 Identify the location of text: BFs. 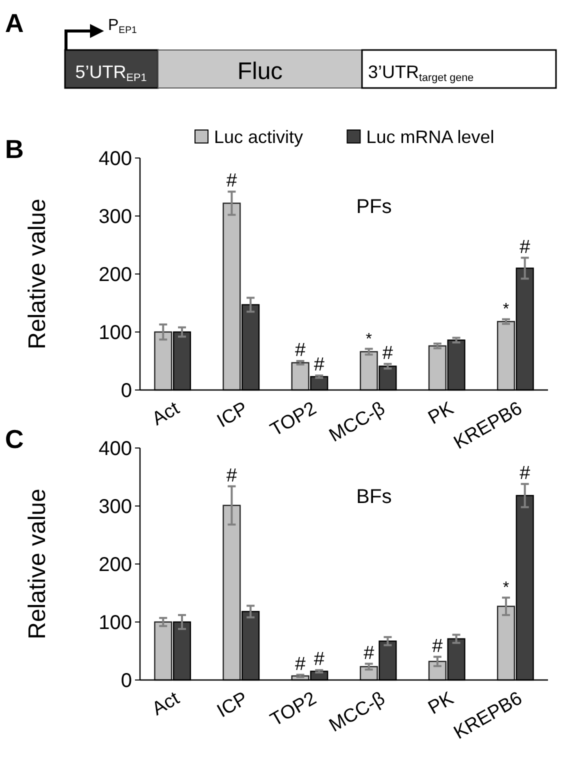
(374, 497).